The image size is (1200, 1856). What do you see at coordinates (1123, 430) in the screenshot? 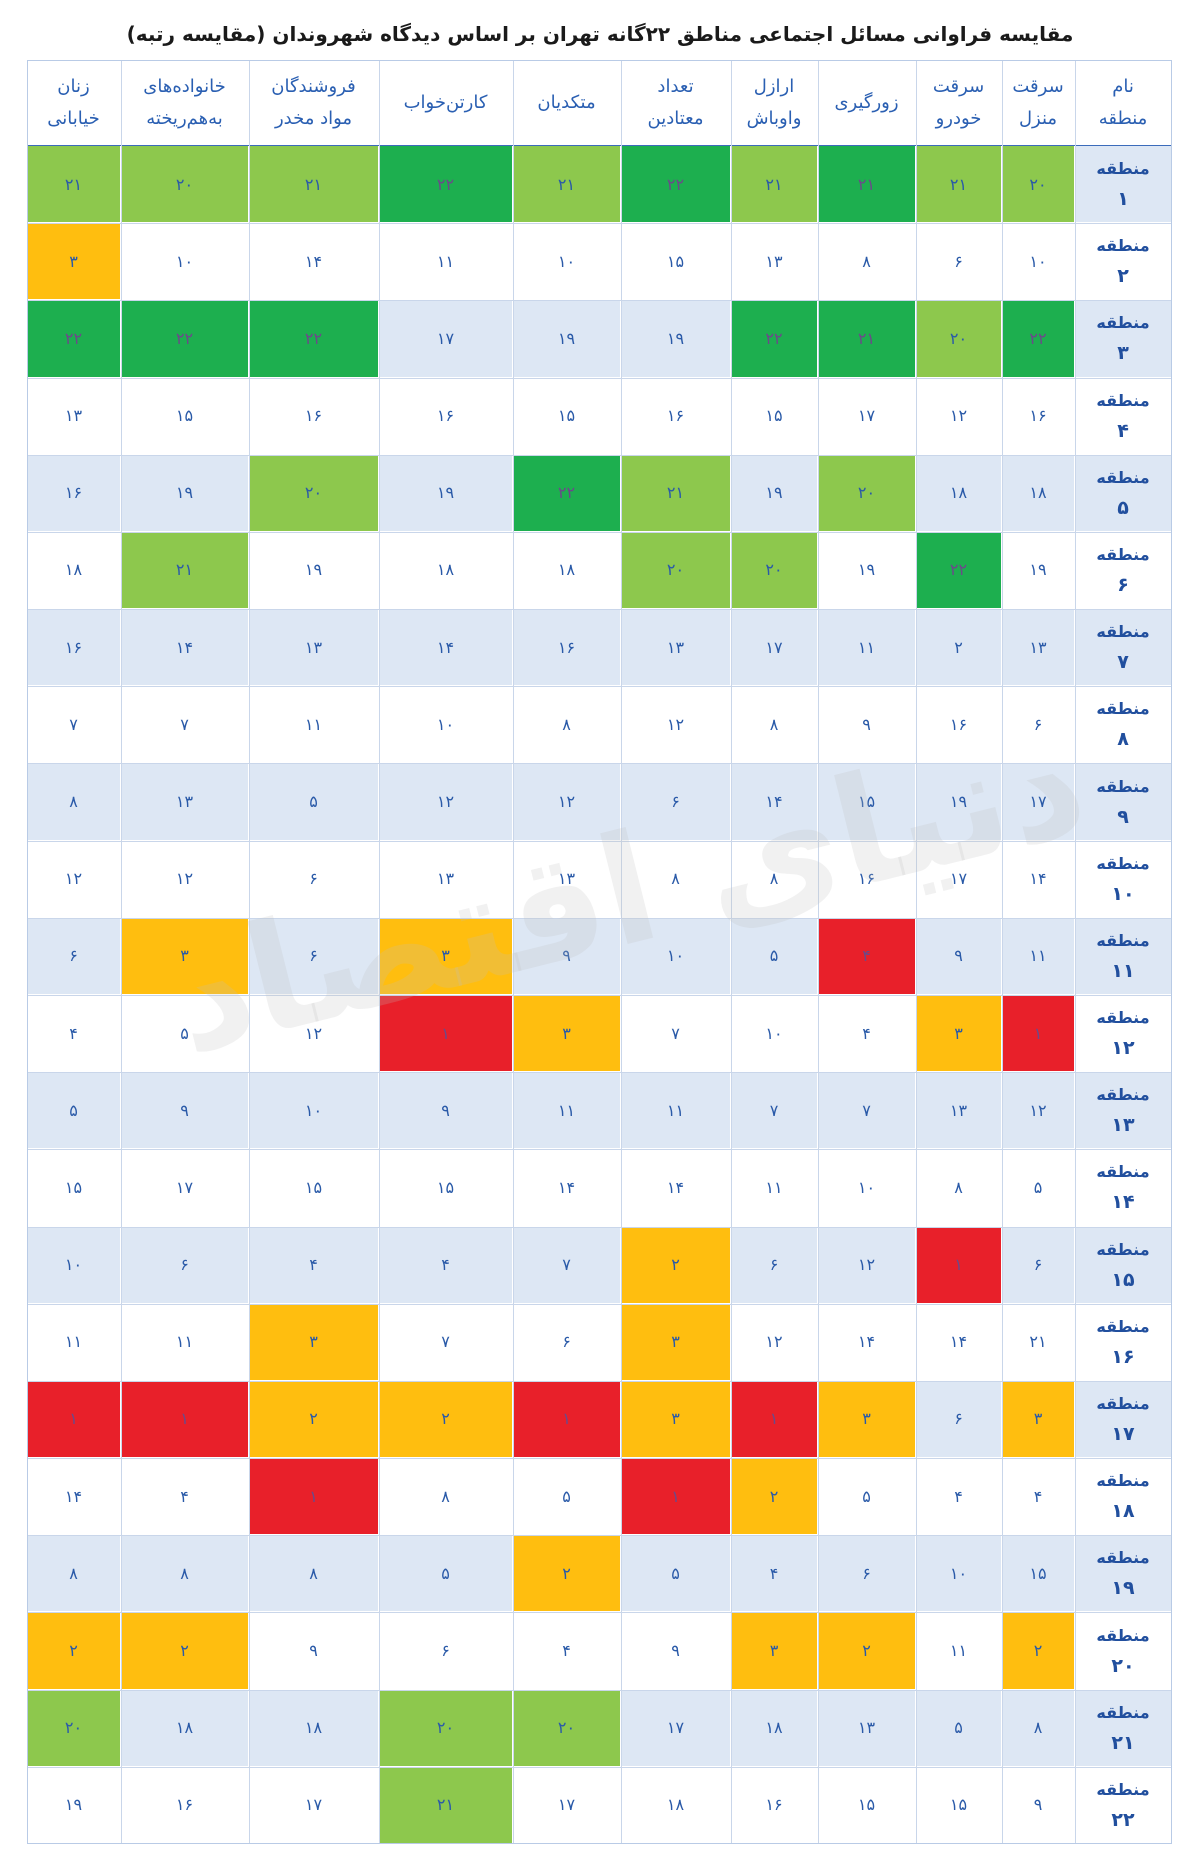
I see `district-number: ۴` at bounding box center [1123, 430].